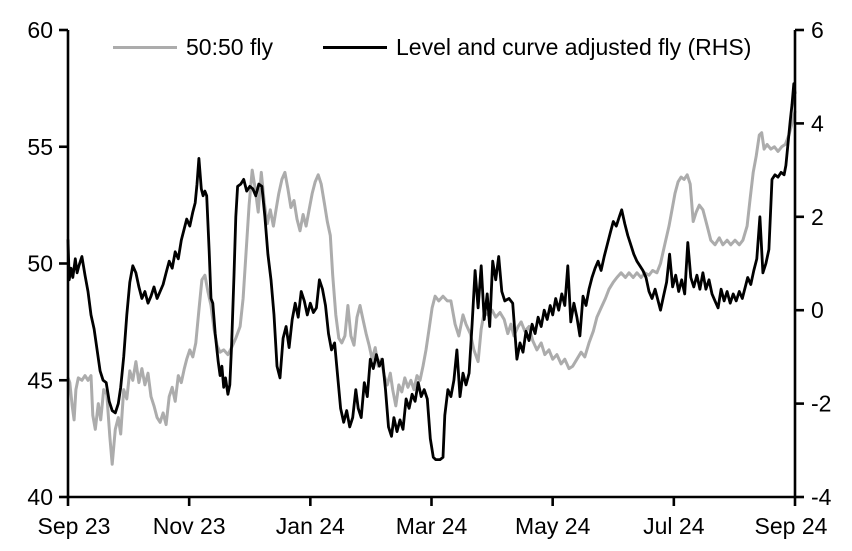 Image resolution: width=852 pixels, height=551 pixels. I want to click on x-axis-tick-label: May 24, so click(553, 526).